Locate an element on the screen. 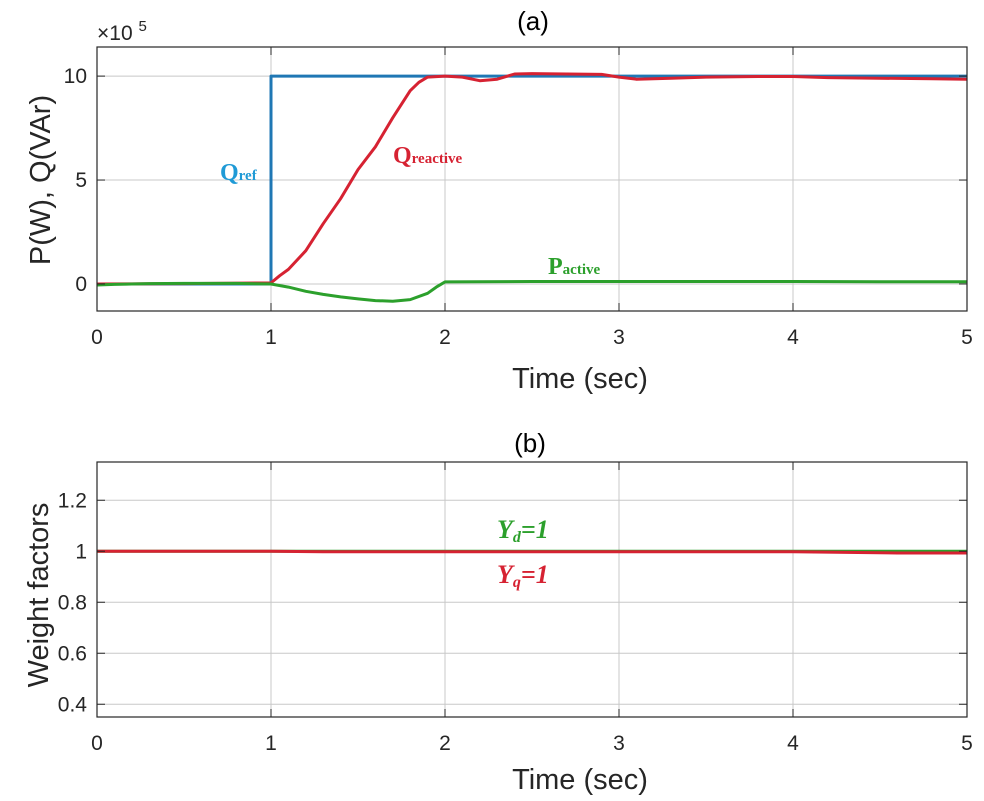 The width and height of the screenshot is (984, 801). chart-b-xlabel: Time (sec) is located at coordinates (580, 780).